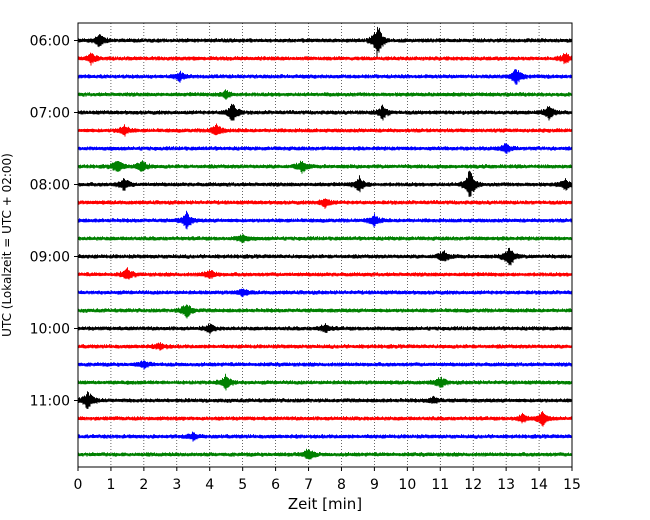  What do you see at coordinates (341, 485) in the screenshot?
I see `x-tick-label: 8` at bounding box center [341, 485].